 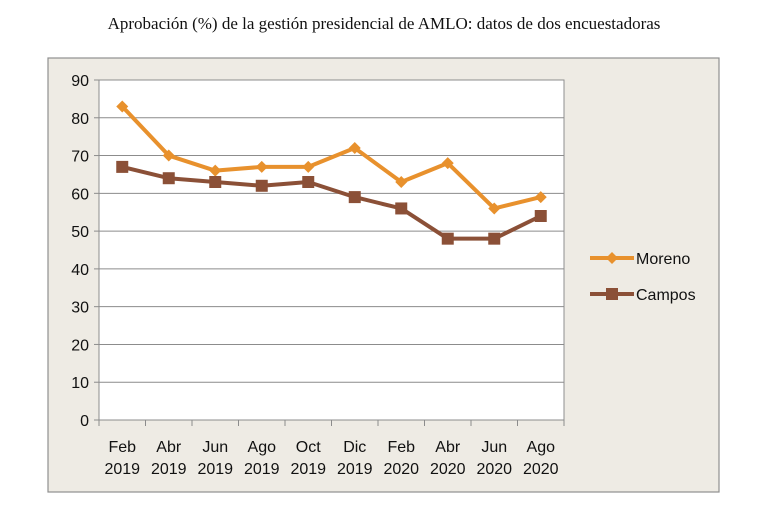 What do you see at coordinates (80, 232) in the screenshot?
I see `y-tick-label: 50` at bounding box center [80, 232].